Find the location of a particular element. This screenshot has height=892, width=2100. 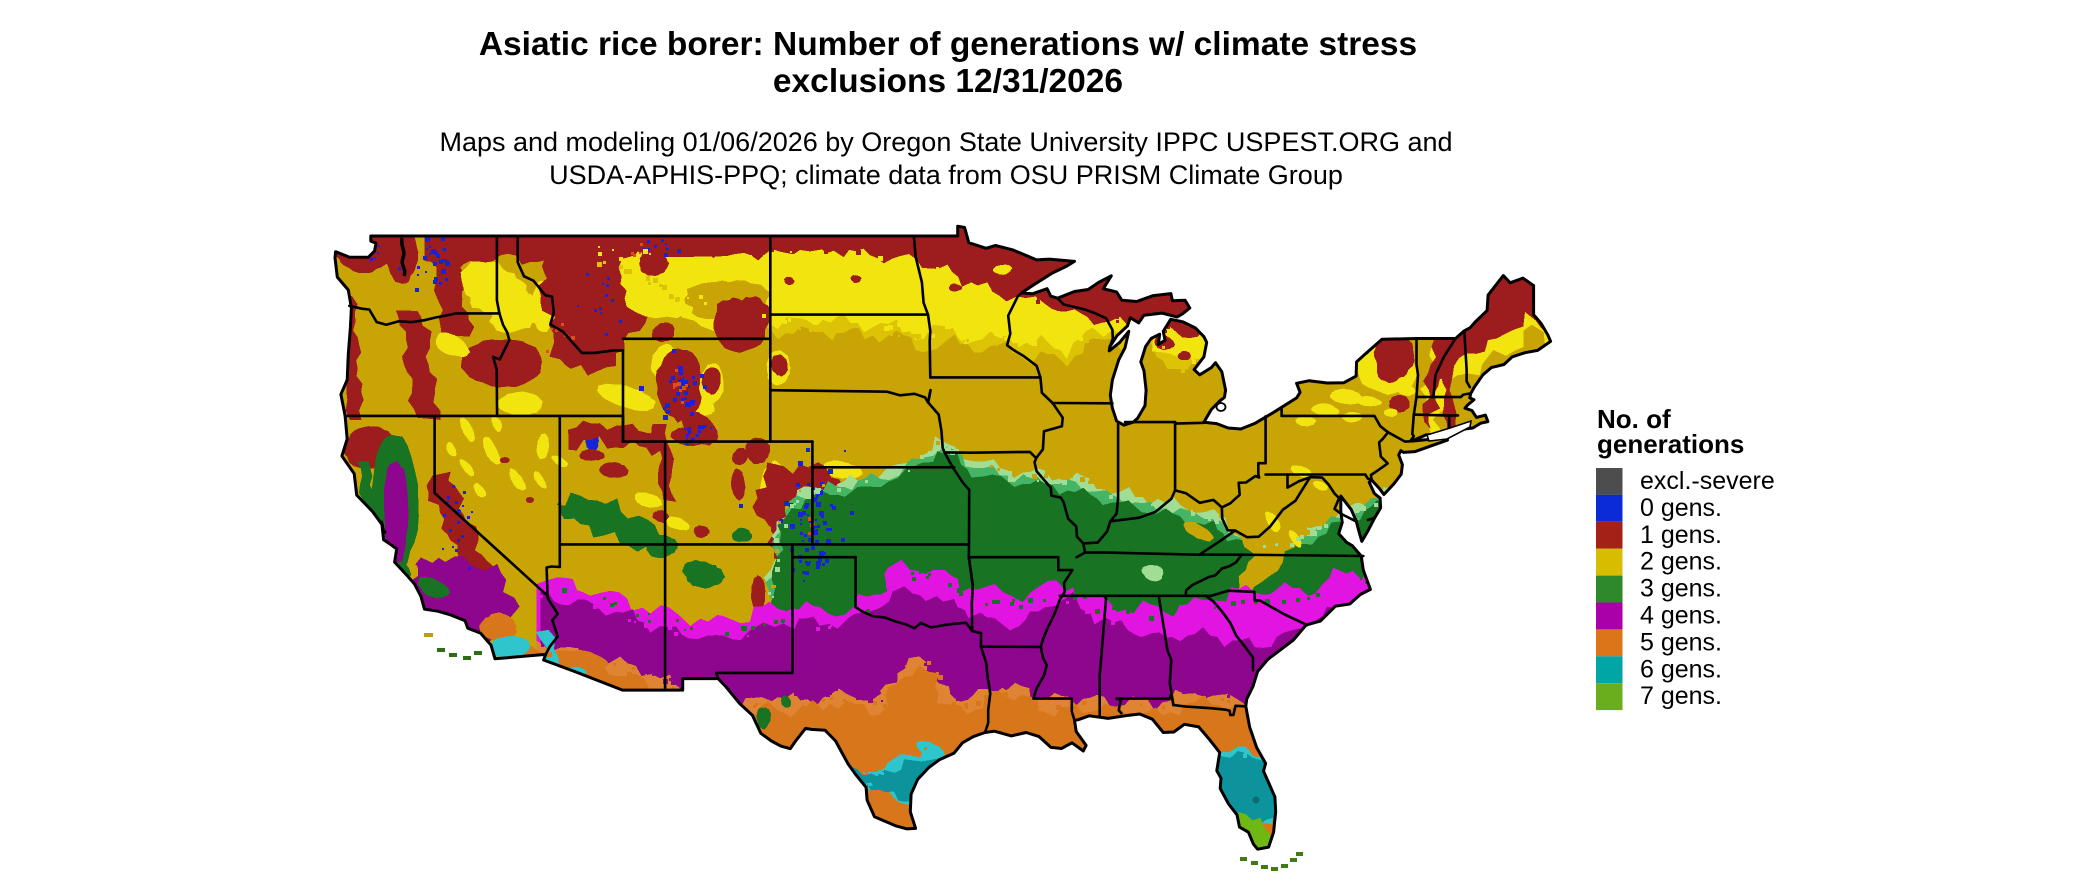

svg-text: 6 gens. is located at coordinates (1681, 669).